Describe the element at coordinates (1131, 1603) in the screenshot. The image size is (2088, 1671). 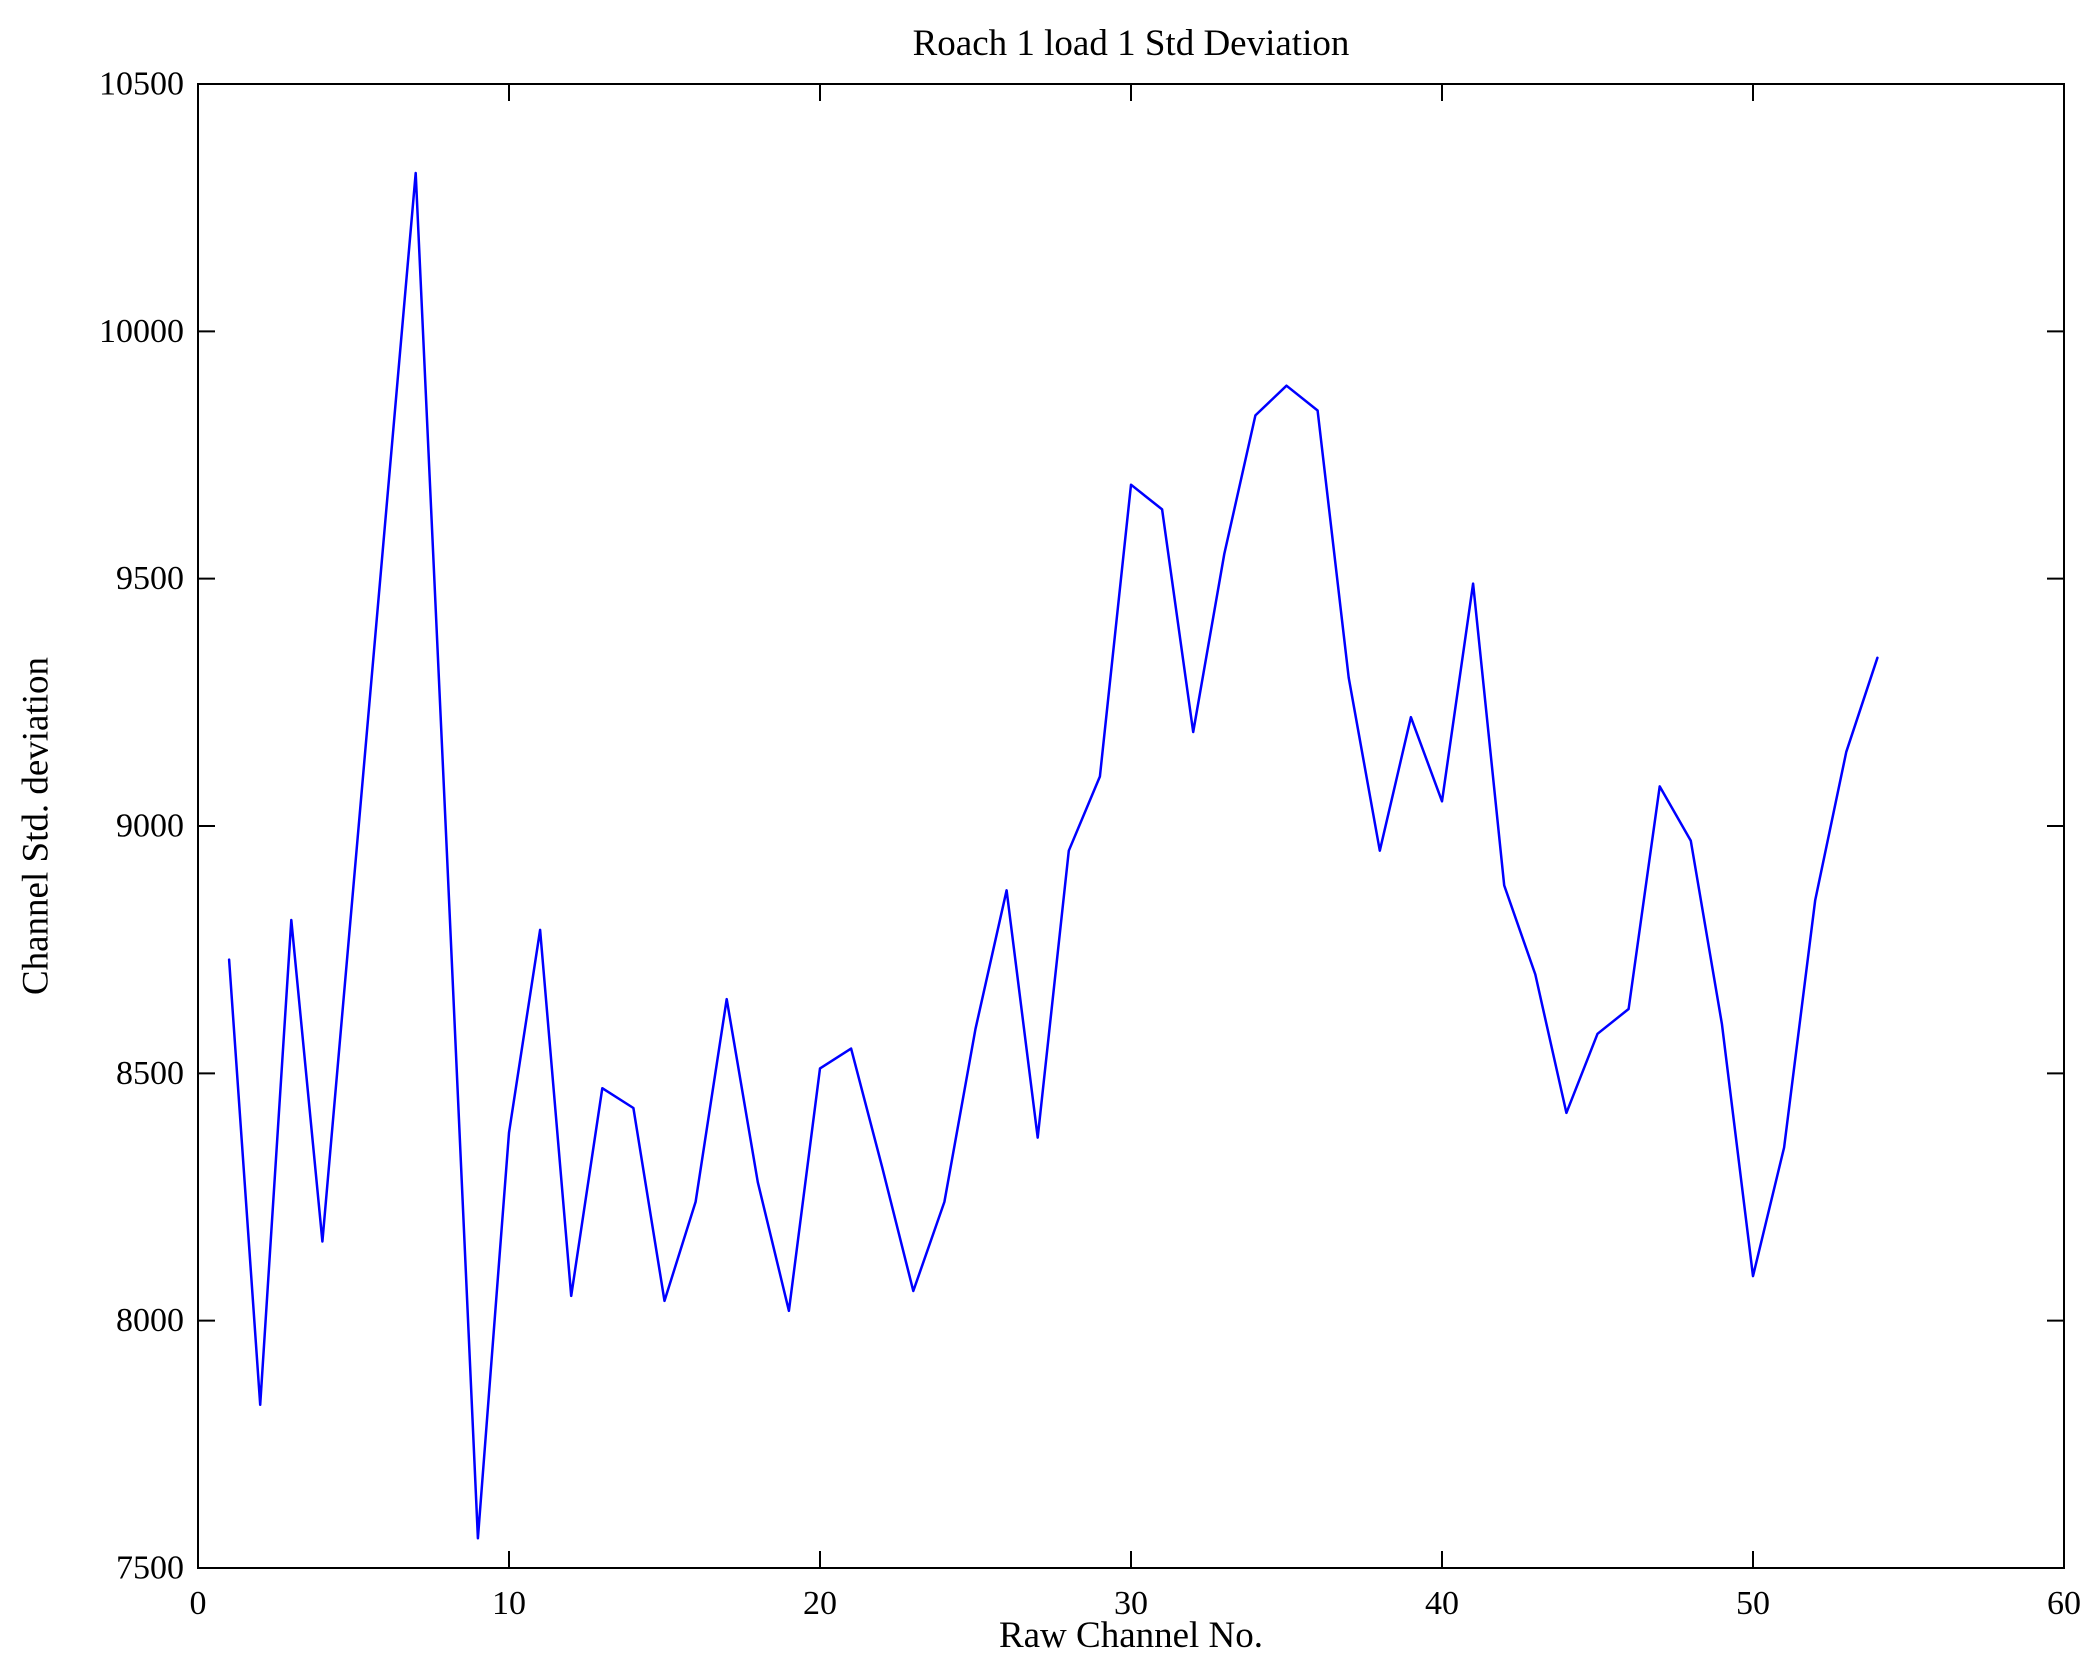
I see `x-tick-label: 30` at that location.